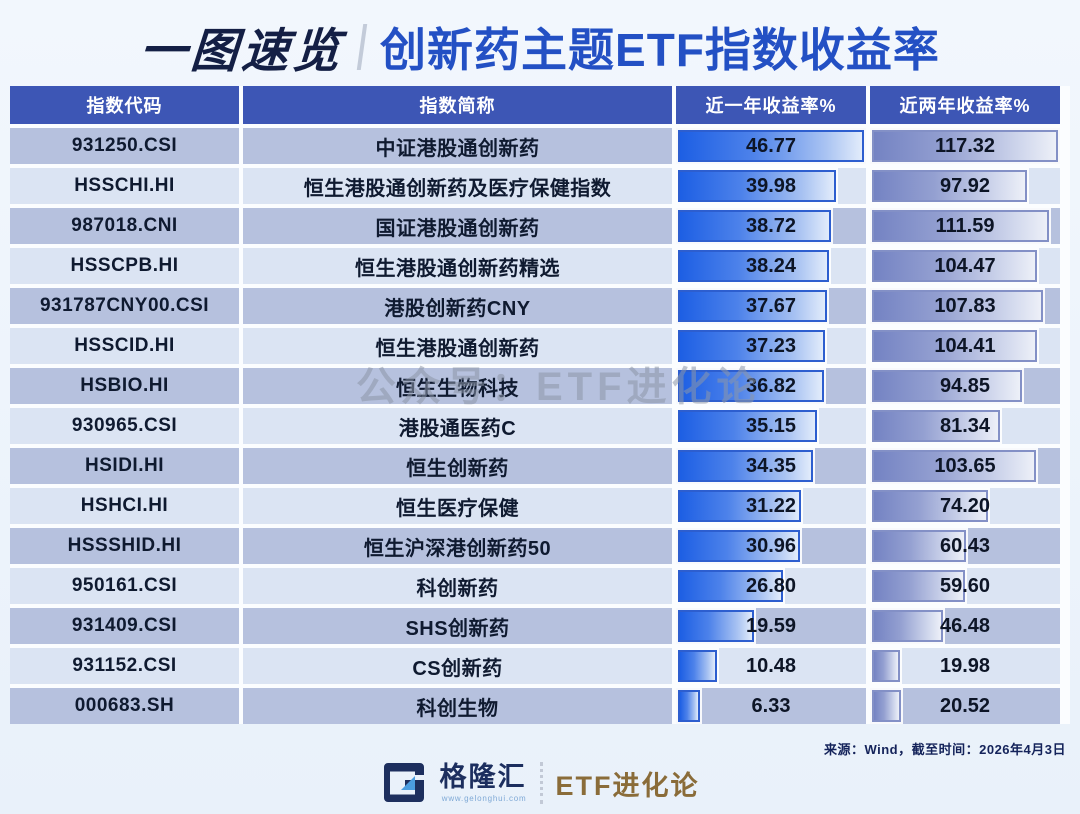 Image resolution: width=1080 pixels, height=814 pixels. I want to click on table-row: HSHCI.HI 恒生医疗保健 31.22 74.20, so click(540, 506).